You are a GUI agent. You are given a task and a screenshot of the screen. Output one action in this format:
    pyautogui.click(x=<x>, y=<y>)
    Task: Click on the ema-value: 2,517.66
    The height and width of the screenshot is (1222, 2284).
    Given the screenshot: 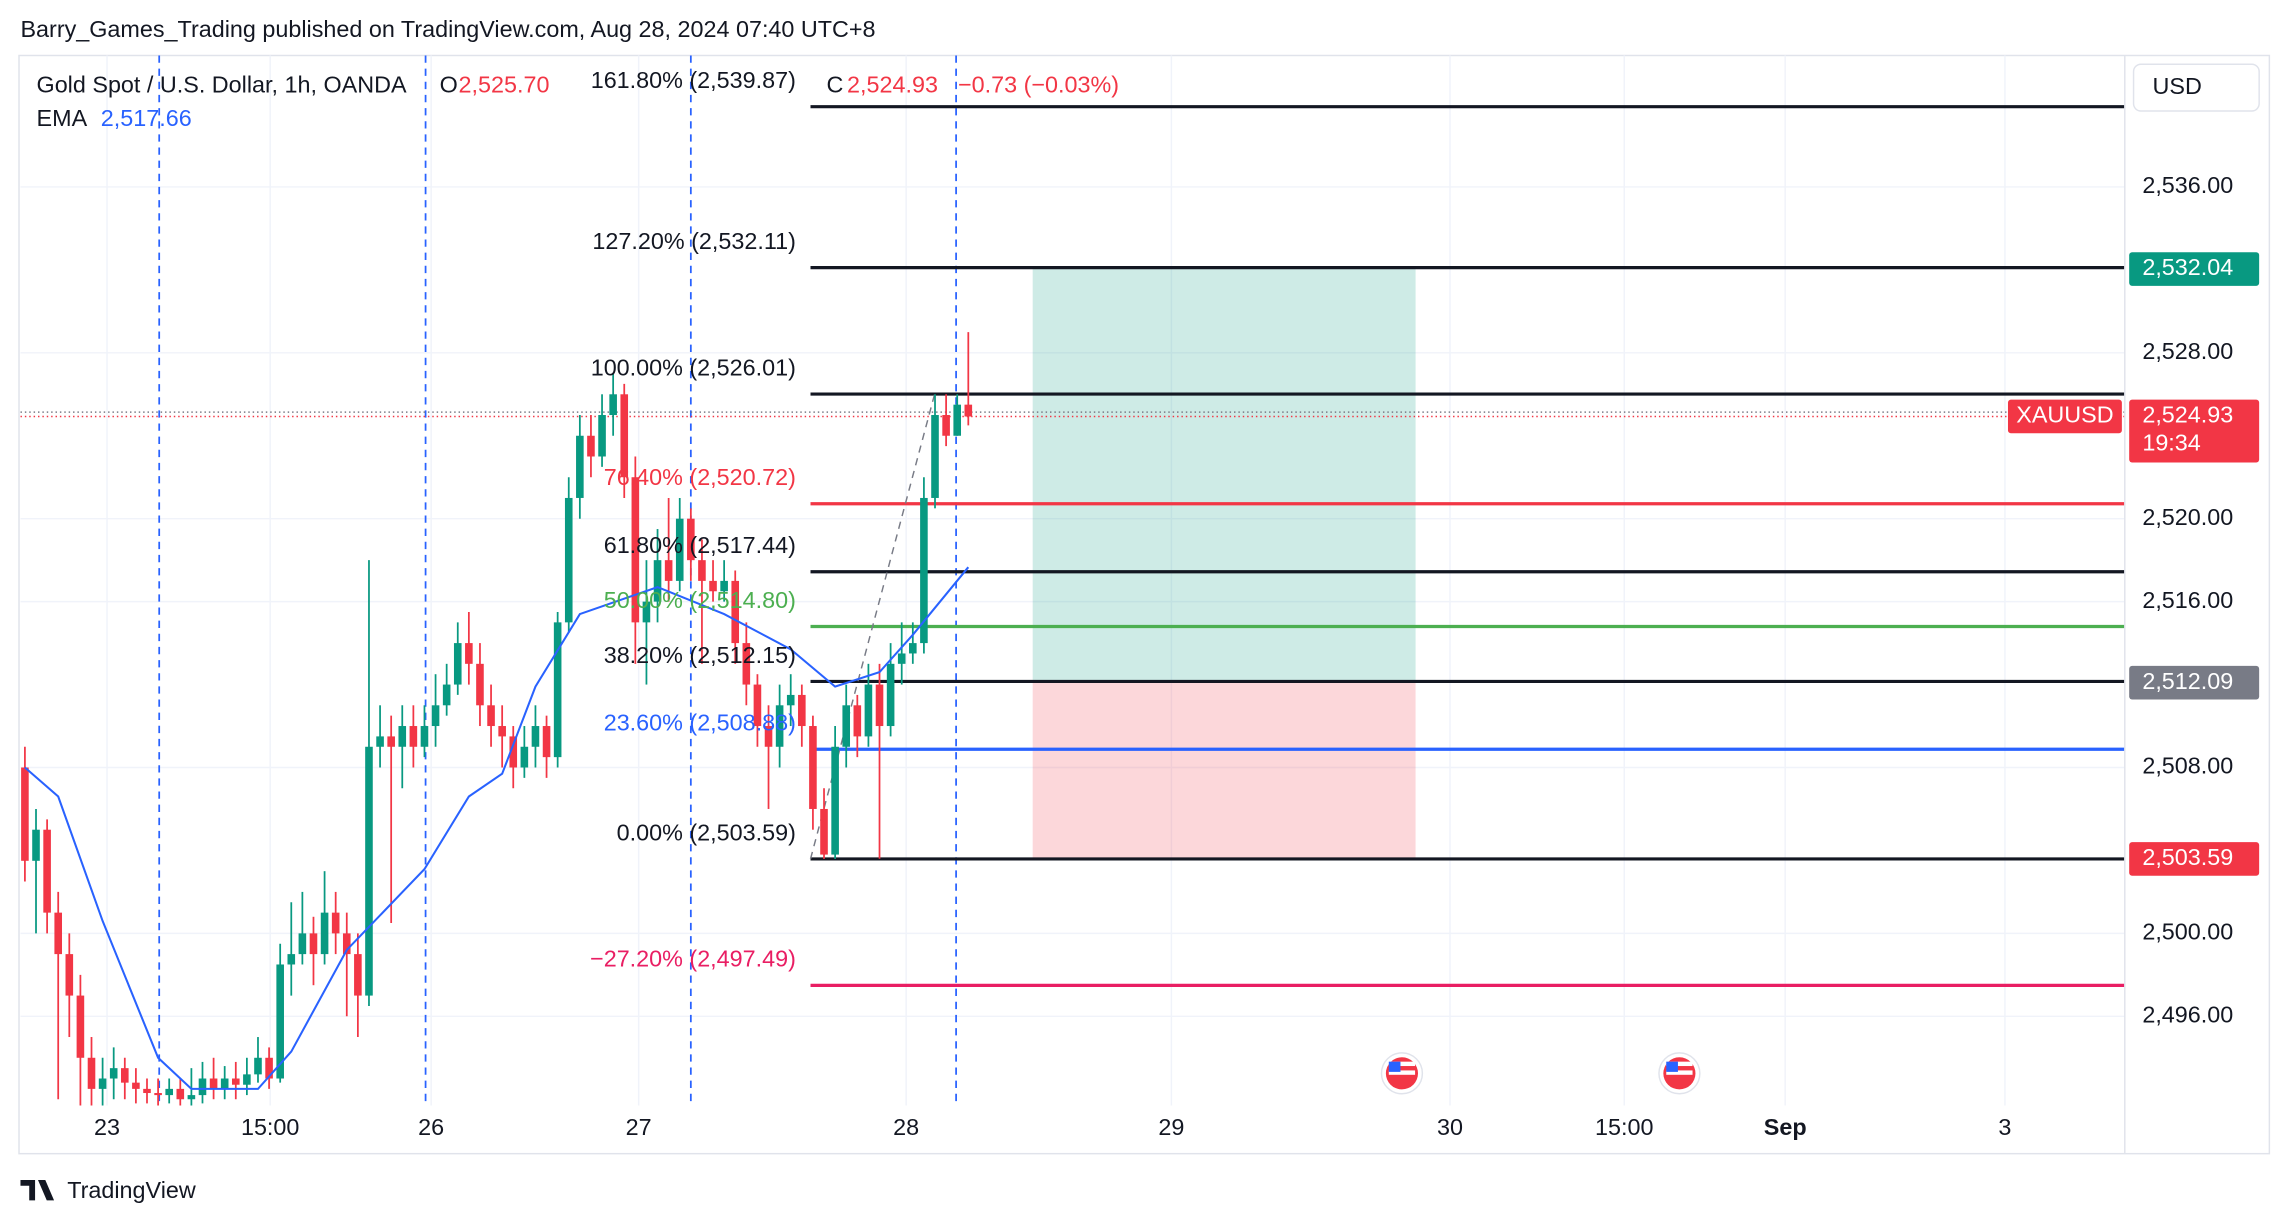 What is the action you would take?
    pyautogui.click(x=146, y=118)
    